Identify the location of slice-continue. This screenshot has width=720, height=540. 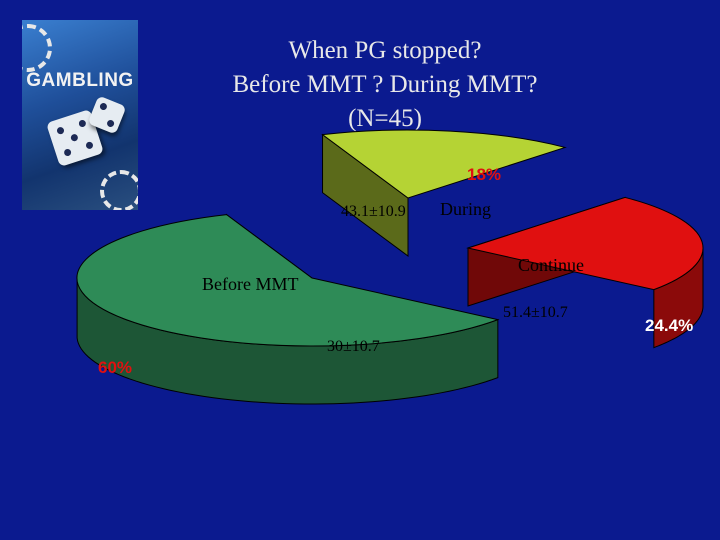
(585, 272).